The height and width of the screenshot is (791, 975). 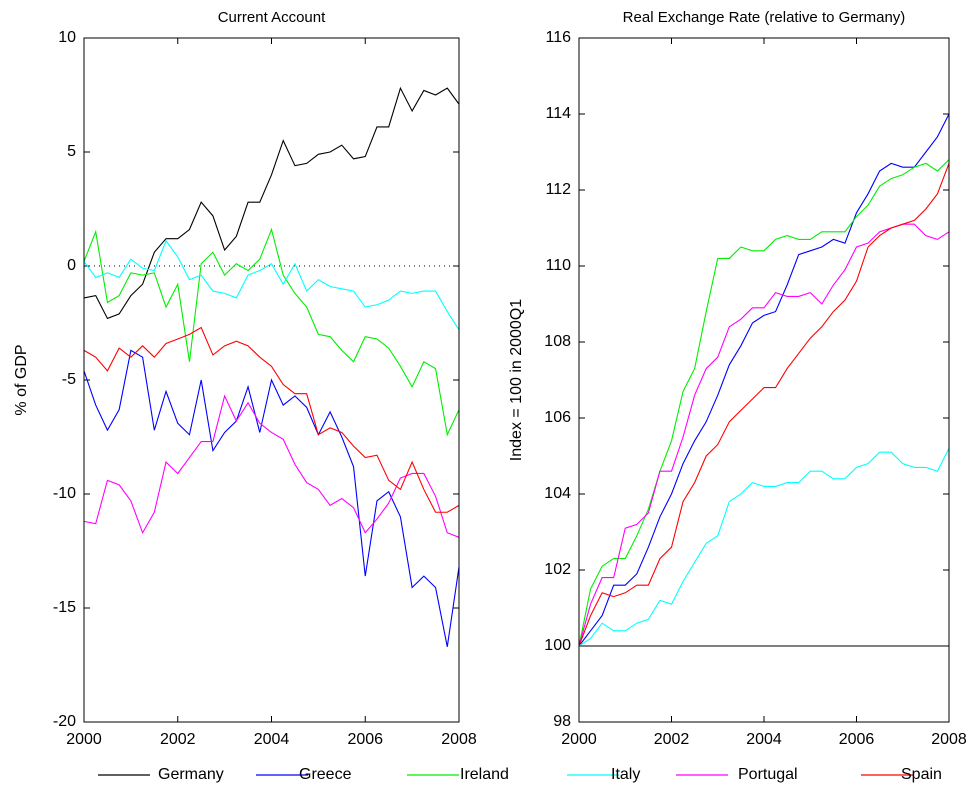 What do you see at coordinates (67, 37) in the screenshot?
I see `y-tick-label: 10` at bounding box center [67, 37].